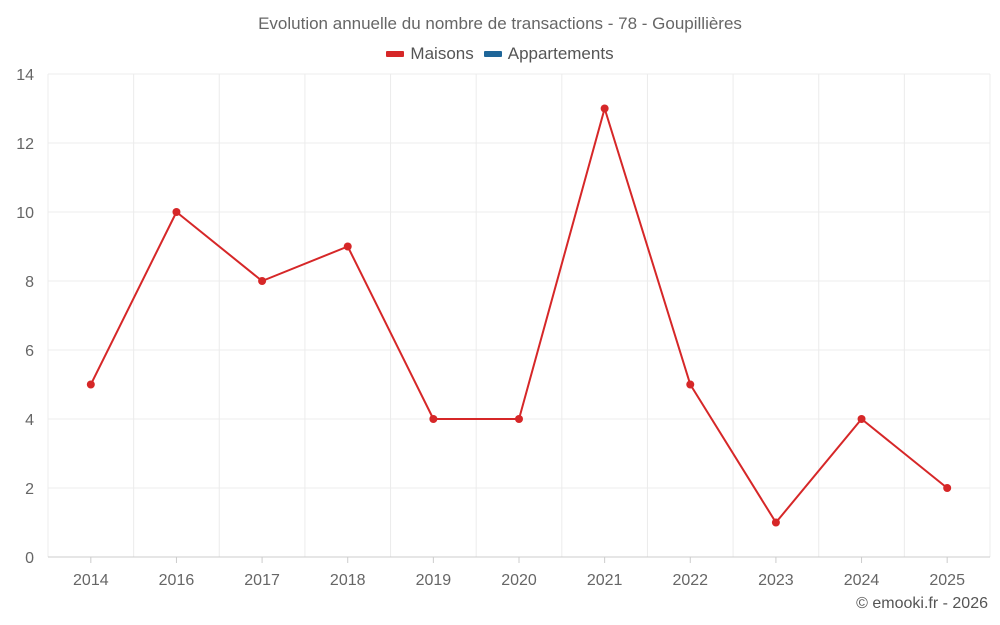 The image size is (1000, 625). Describe the element at coordinates (560, 53) in the screenshot. I see `legend-label-appartements: Appartements` at that location.